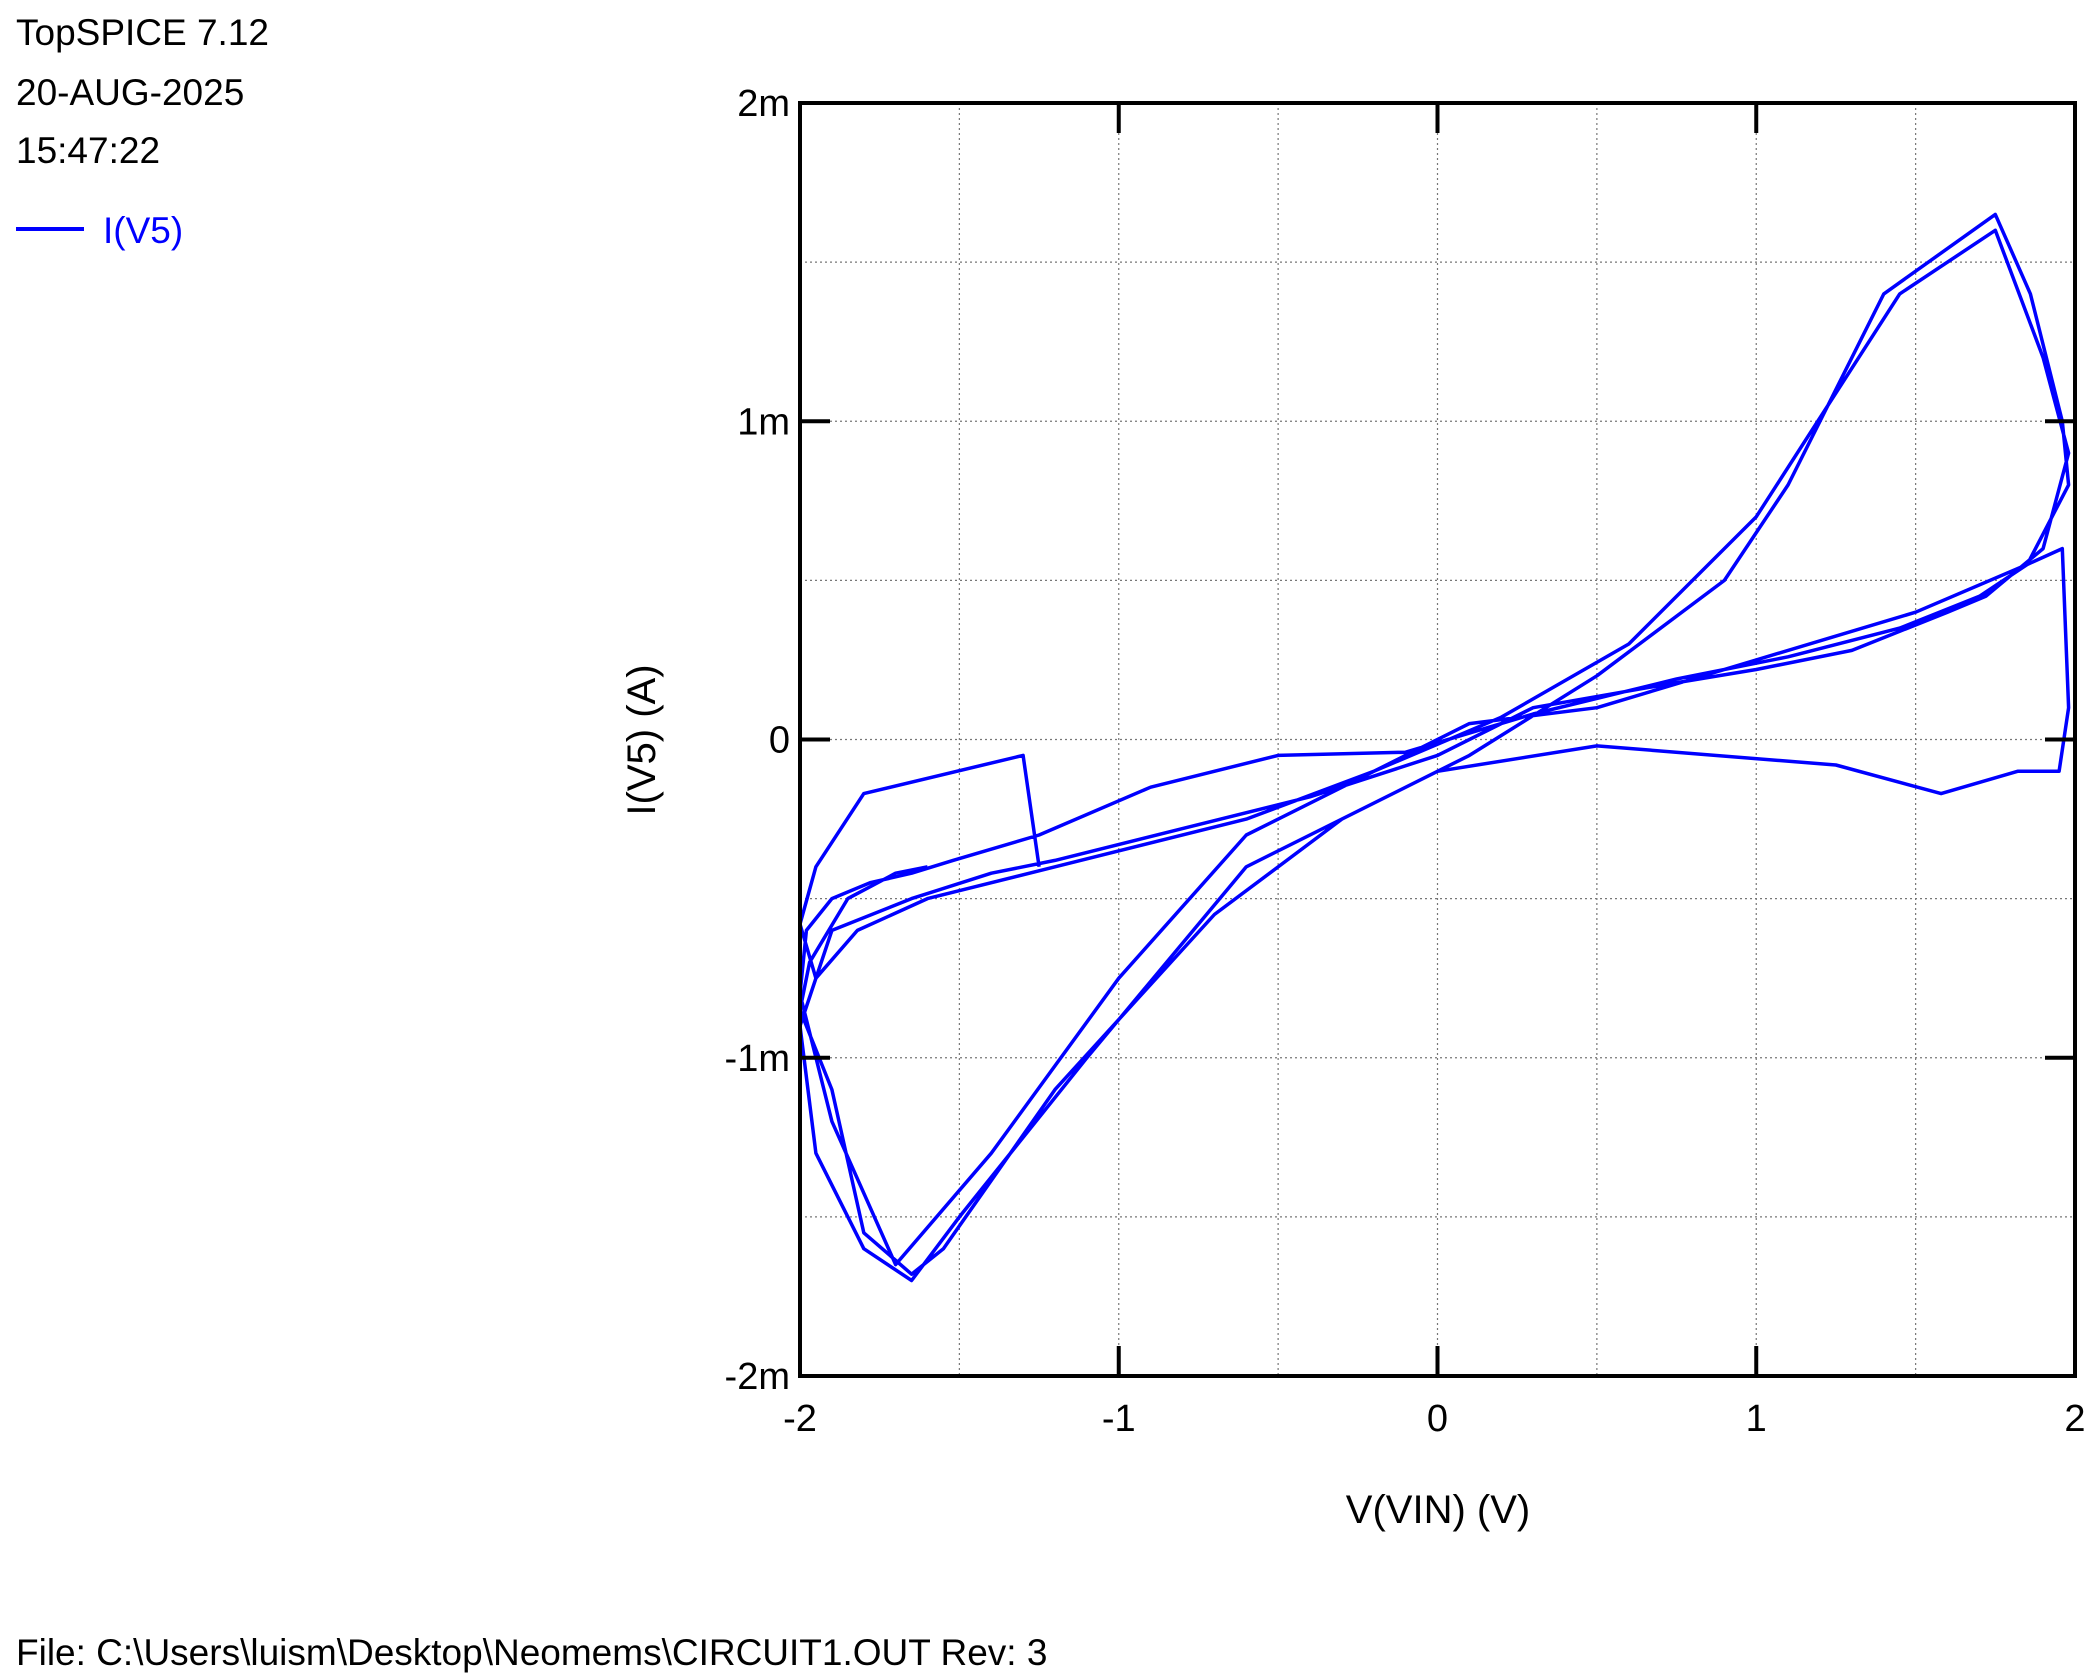 The width and height of the screenshot is (2095, 1679). What do you see at coordinates (1437, 1419) in the screenshot?
I see `x-tick-label: 0` at bounding box center [1437, 1419].